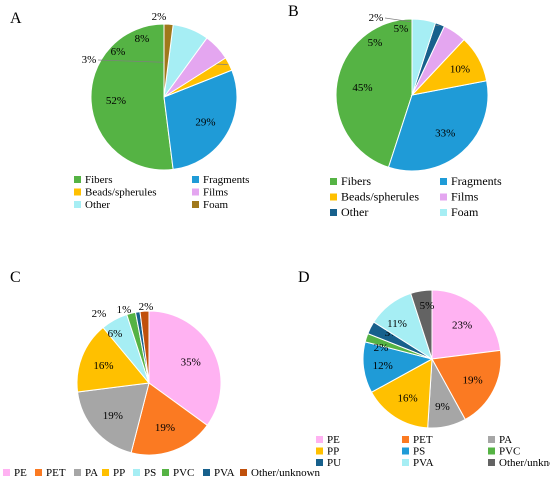 Image resolution: width=550 pixels, height=483 pixels. Describe the element at coordinates (376, 18) in the screenshot. I see `panel-b-data-label-other: 2%` at that location.